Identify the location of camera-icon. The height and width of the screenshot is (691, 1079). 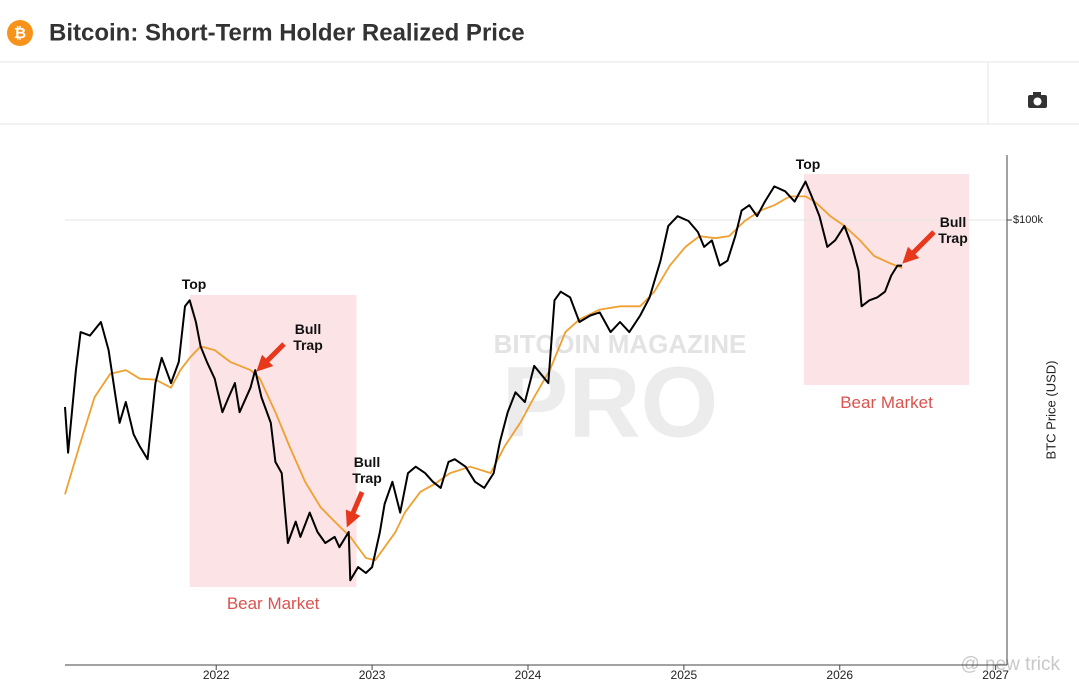
(1037, 100).